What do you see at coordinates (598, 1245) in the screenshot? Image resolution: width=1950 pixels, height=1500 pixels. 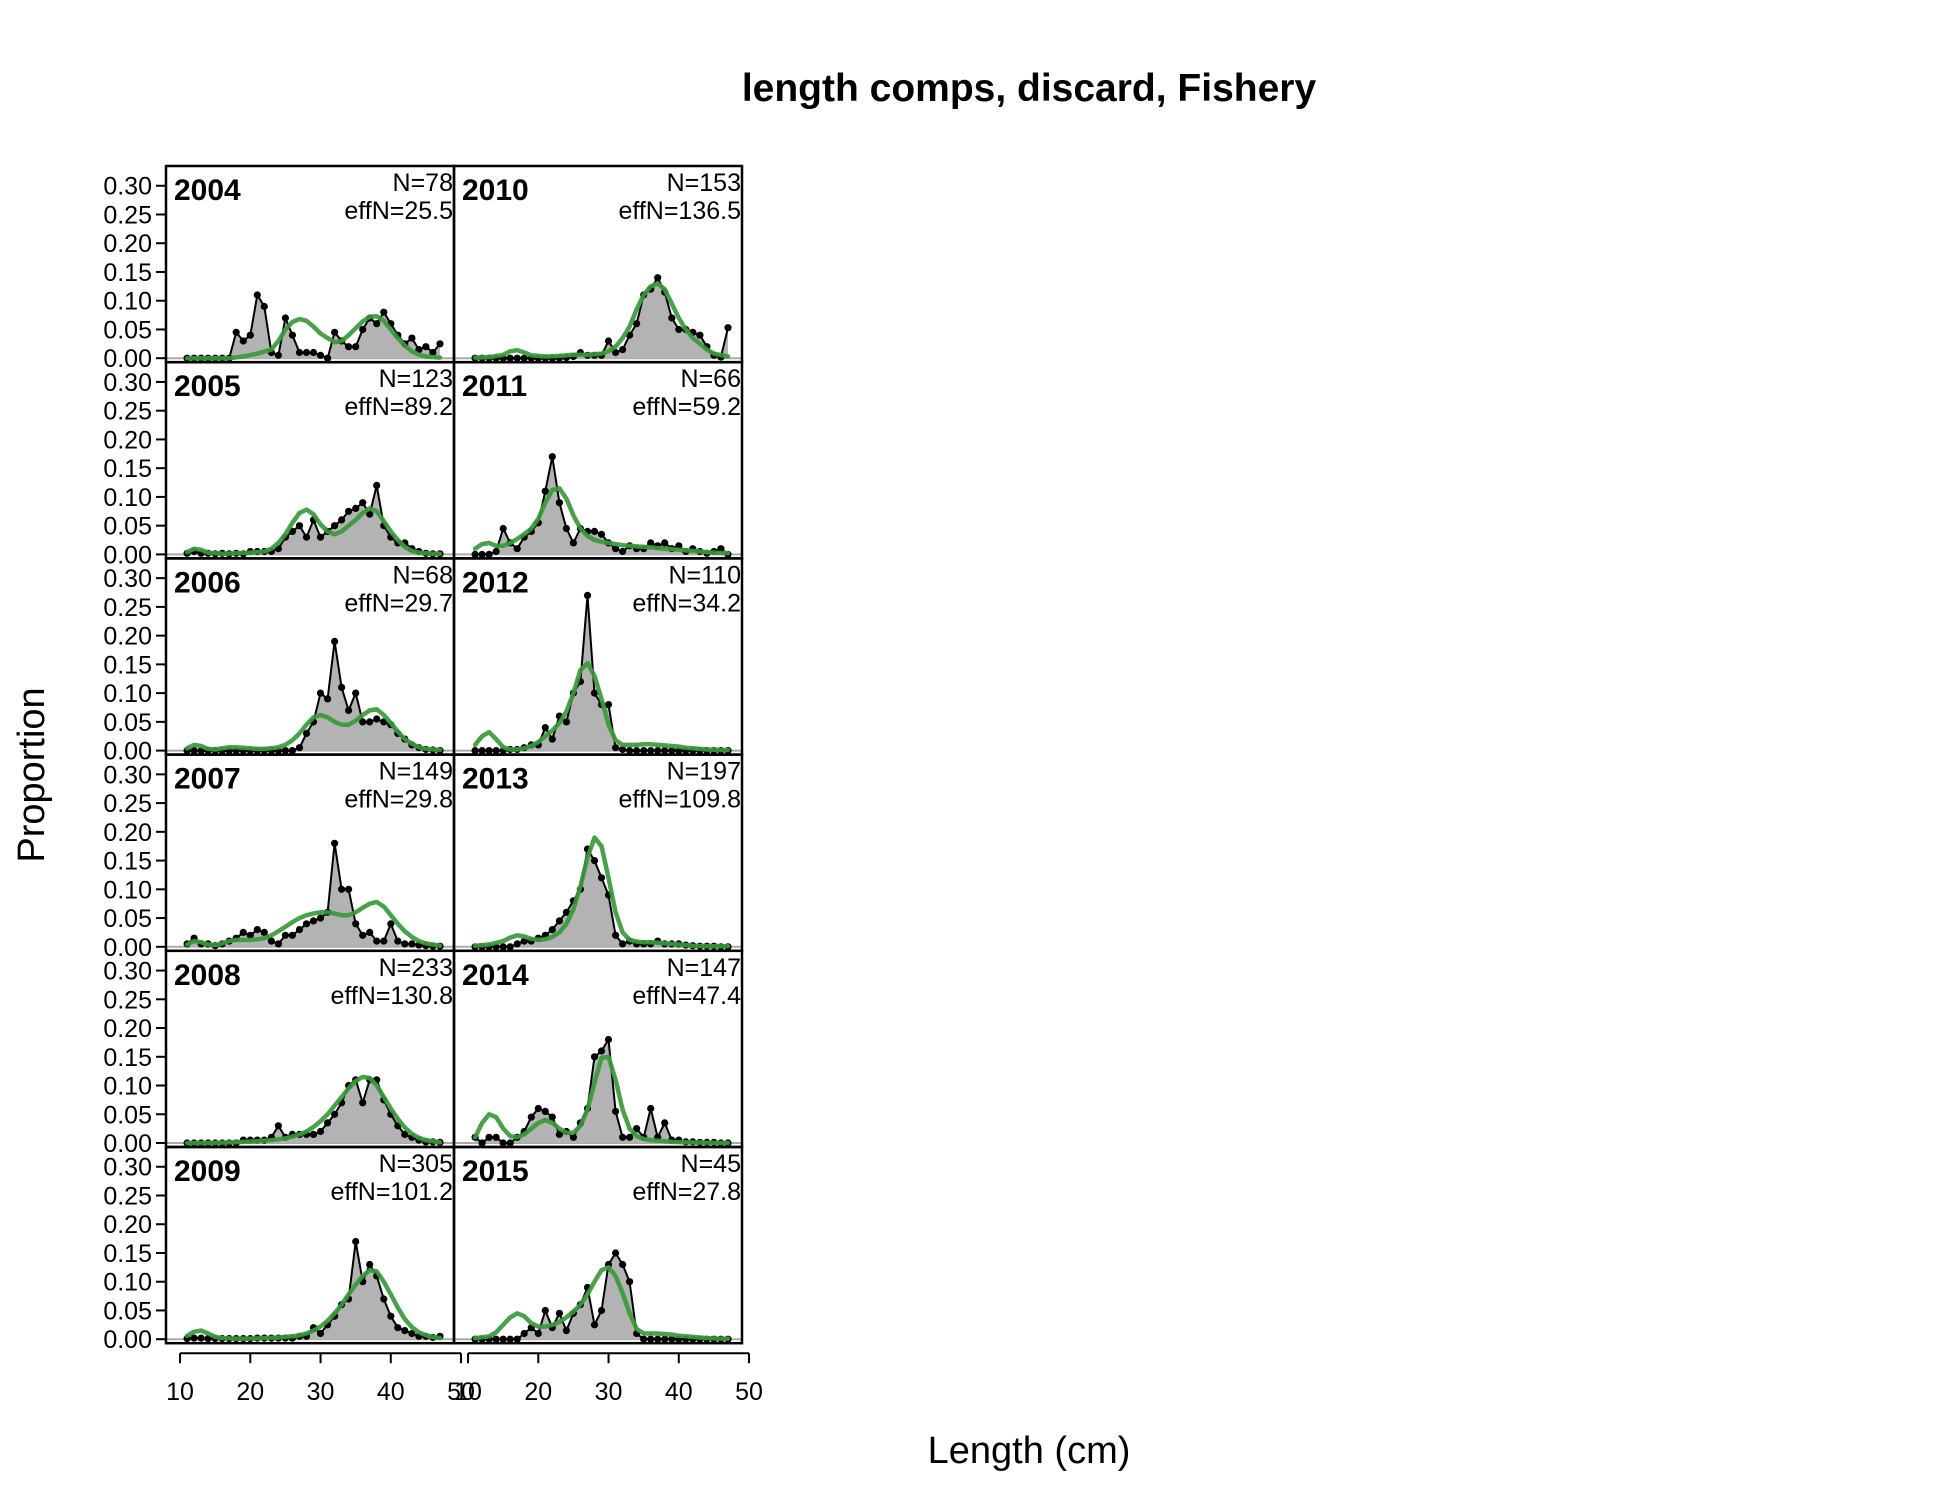 I see `panel-frame` at bounding box center [598, 1245].